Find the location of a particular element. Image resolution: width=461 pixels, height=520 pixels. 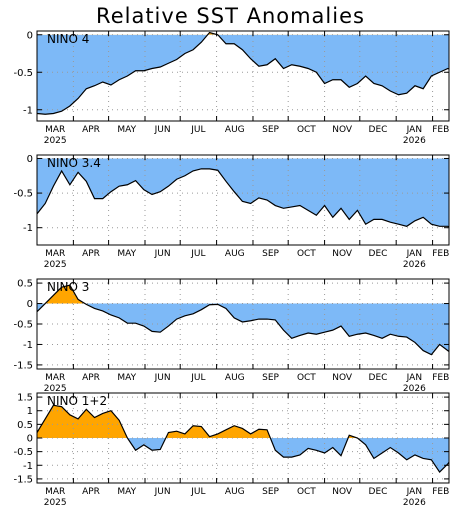

positive-area is located at coordinates (243, 294).